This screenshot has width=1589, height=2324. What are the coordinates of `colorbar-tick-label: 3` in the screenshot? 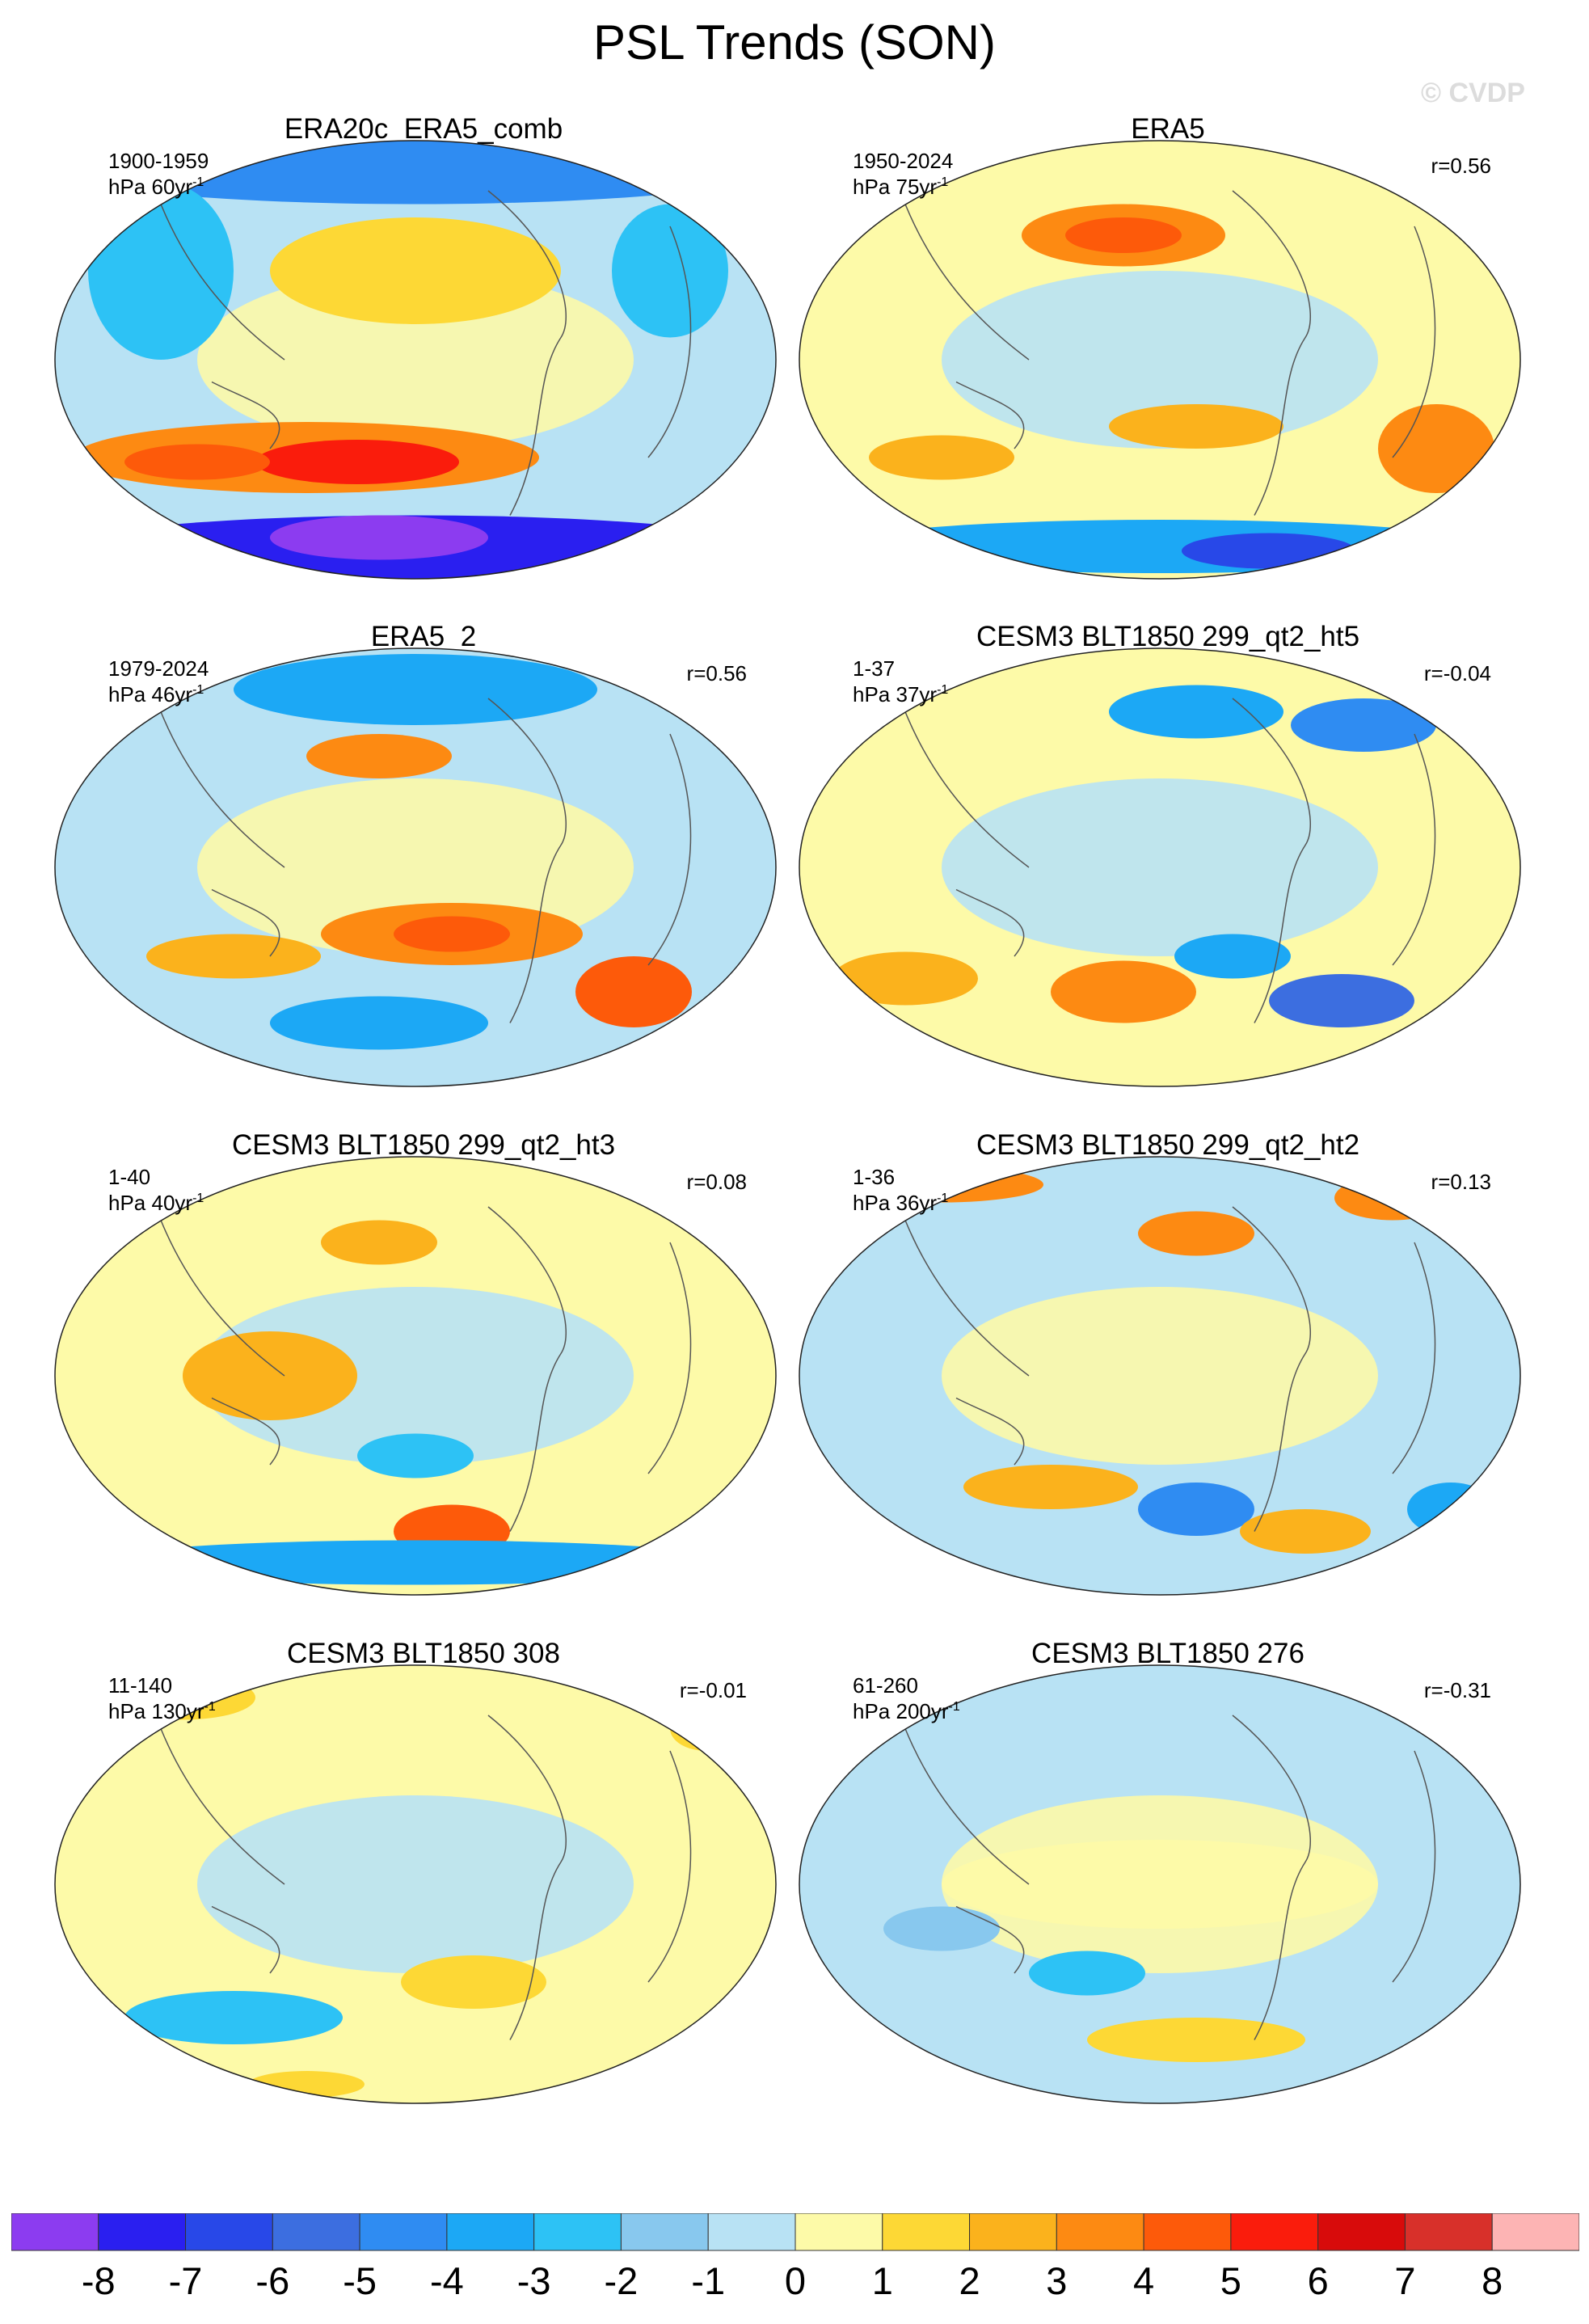 It's located at (1057, 2281).